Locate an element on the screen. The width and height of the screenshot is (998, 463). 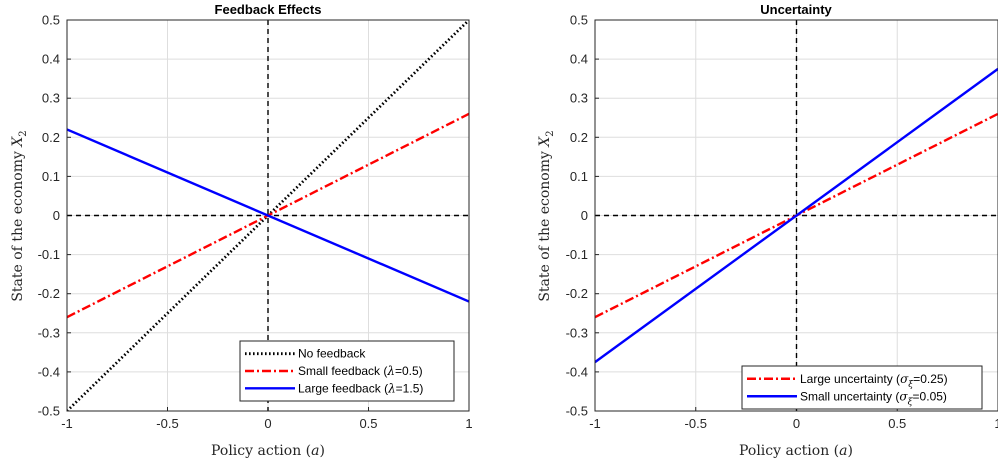
chart-title: Feedback Effects is located at coordinates (268, 9).